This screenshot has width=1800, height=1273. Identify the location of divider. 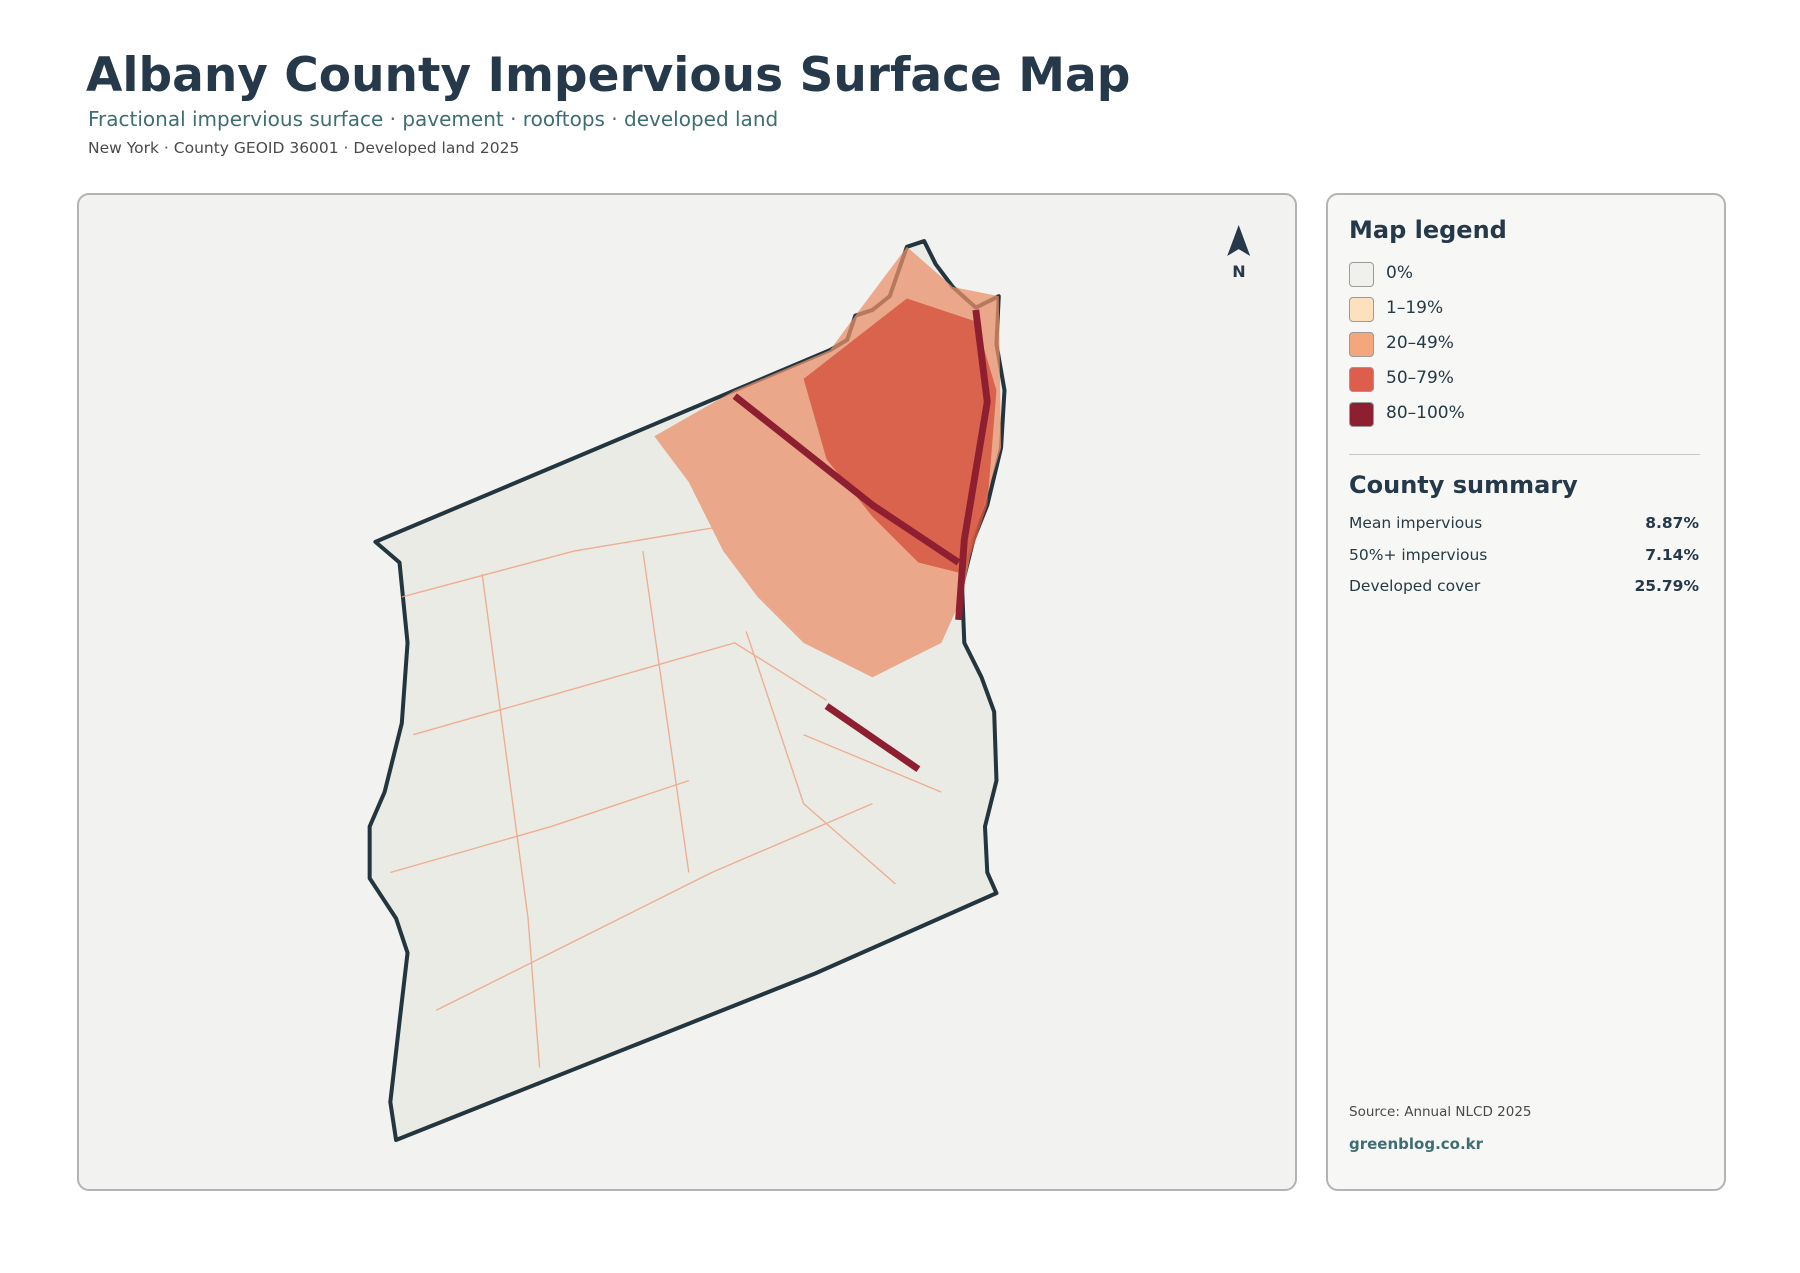
(1524, 454).